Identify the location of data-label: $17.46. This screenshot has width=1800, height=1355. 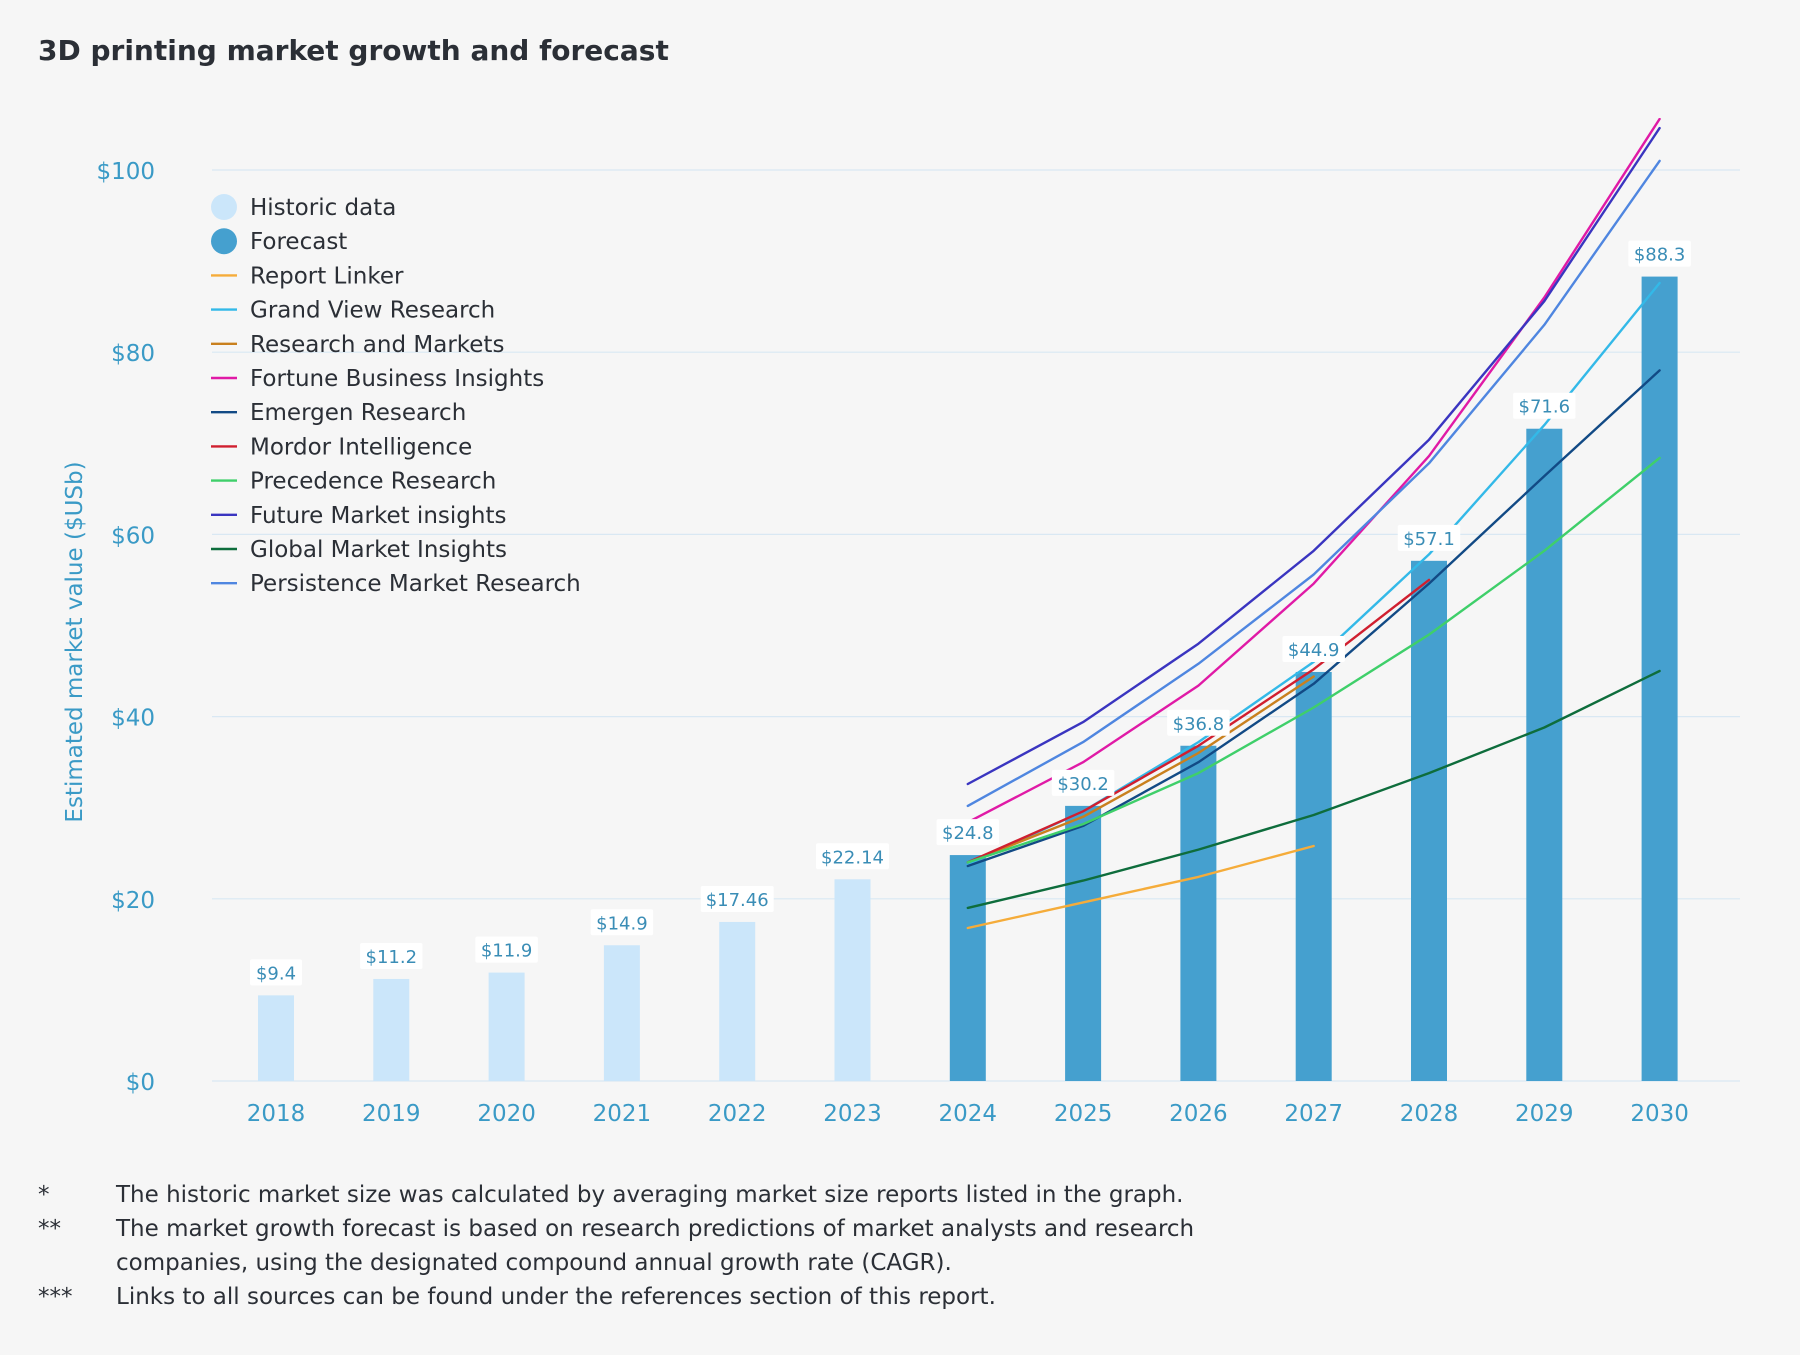
(737, 900).